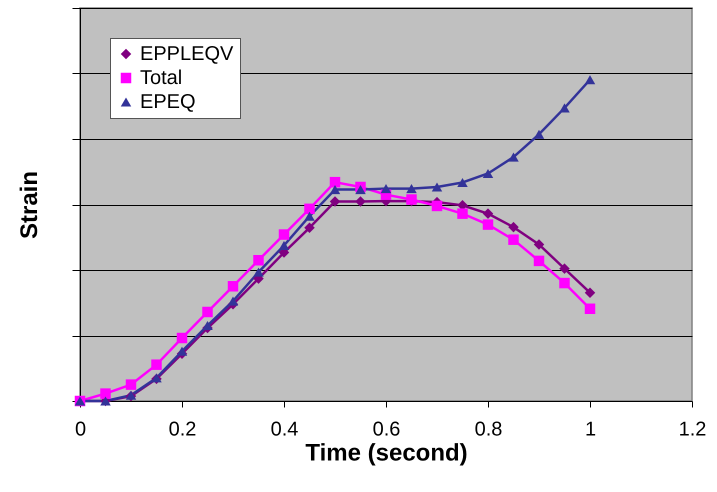 This screenshot has height=492, width=717. I want to click on x-axis-title: Time (second), so click(386, 453).